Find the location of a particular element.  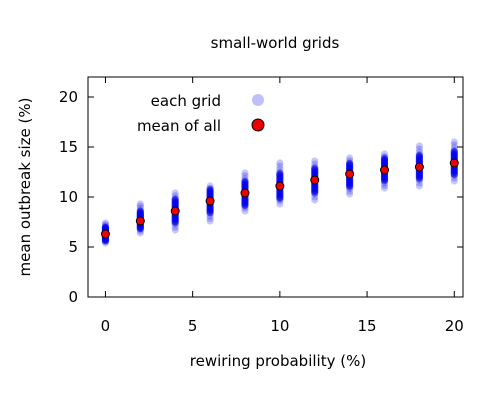

y-axis-label: mean outbreak size (%) is located at coordinates (25, 187).